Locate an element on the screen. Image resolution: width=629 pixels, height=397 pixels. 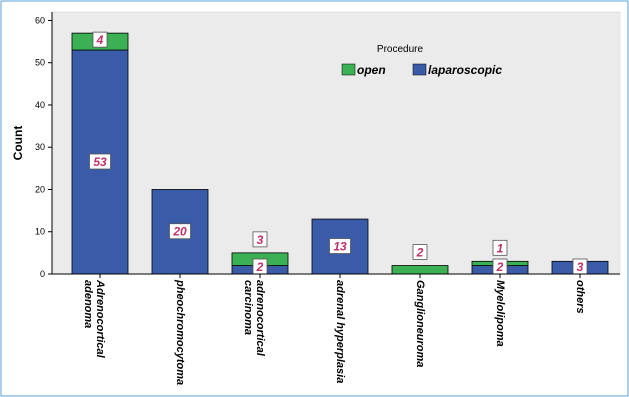
y-tick-label: 40 is located at coordinates (40, 105).